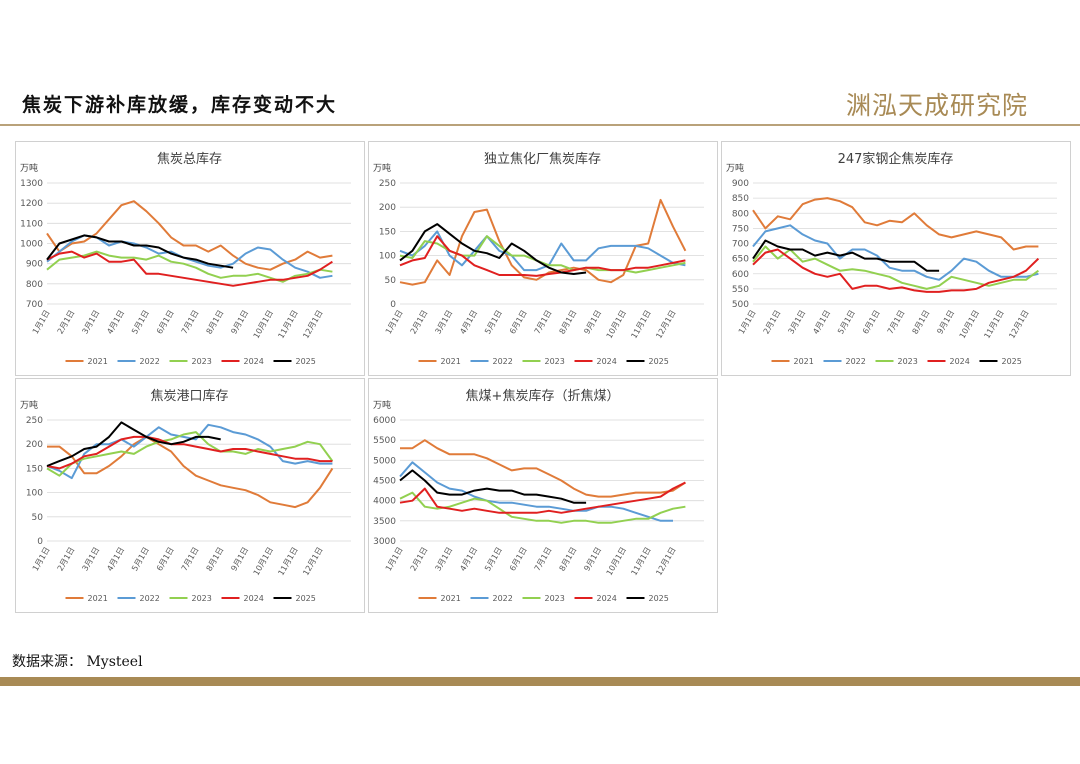  Describe the element at coordinates (31, 184) in the screenshot. I see `y-tick-label: 1300` at that location.